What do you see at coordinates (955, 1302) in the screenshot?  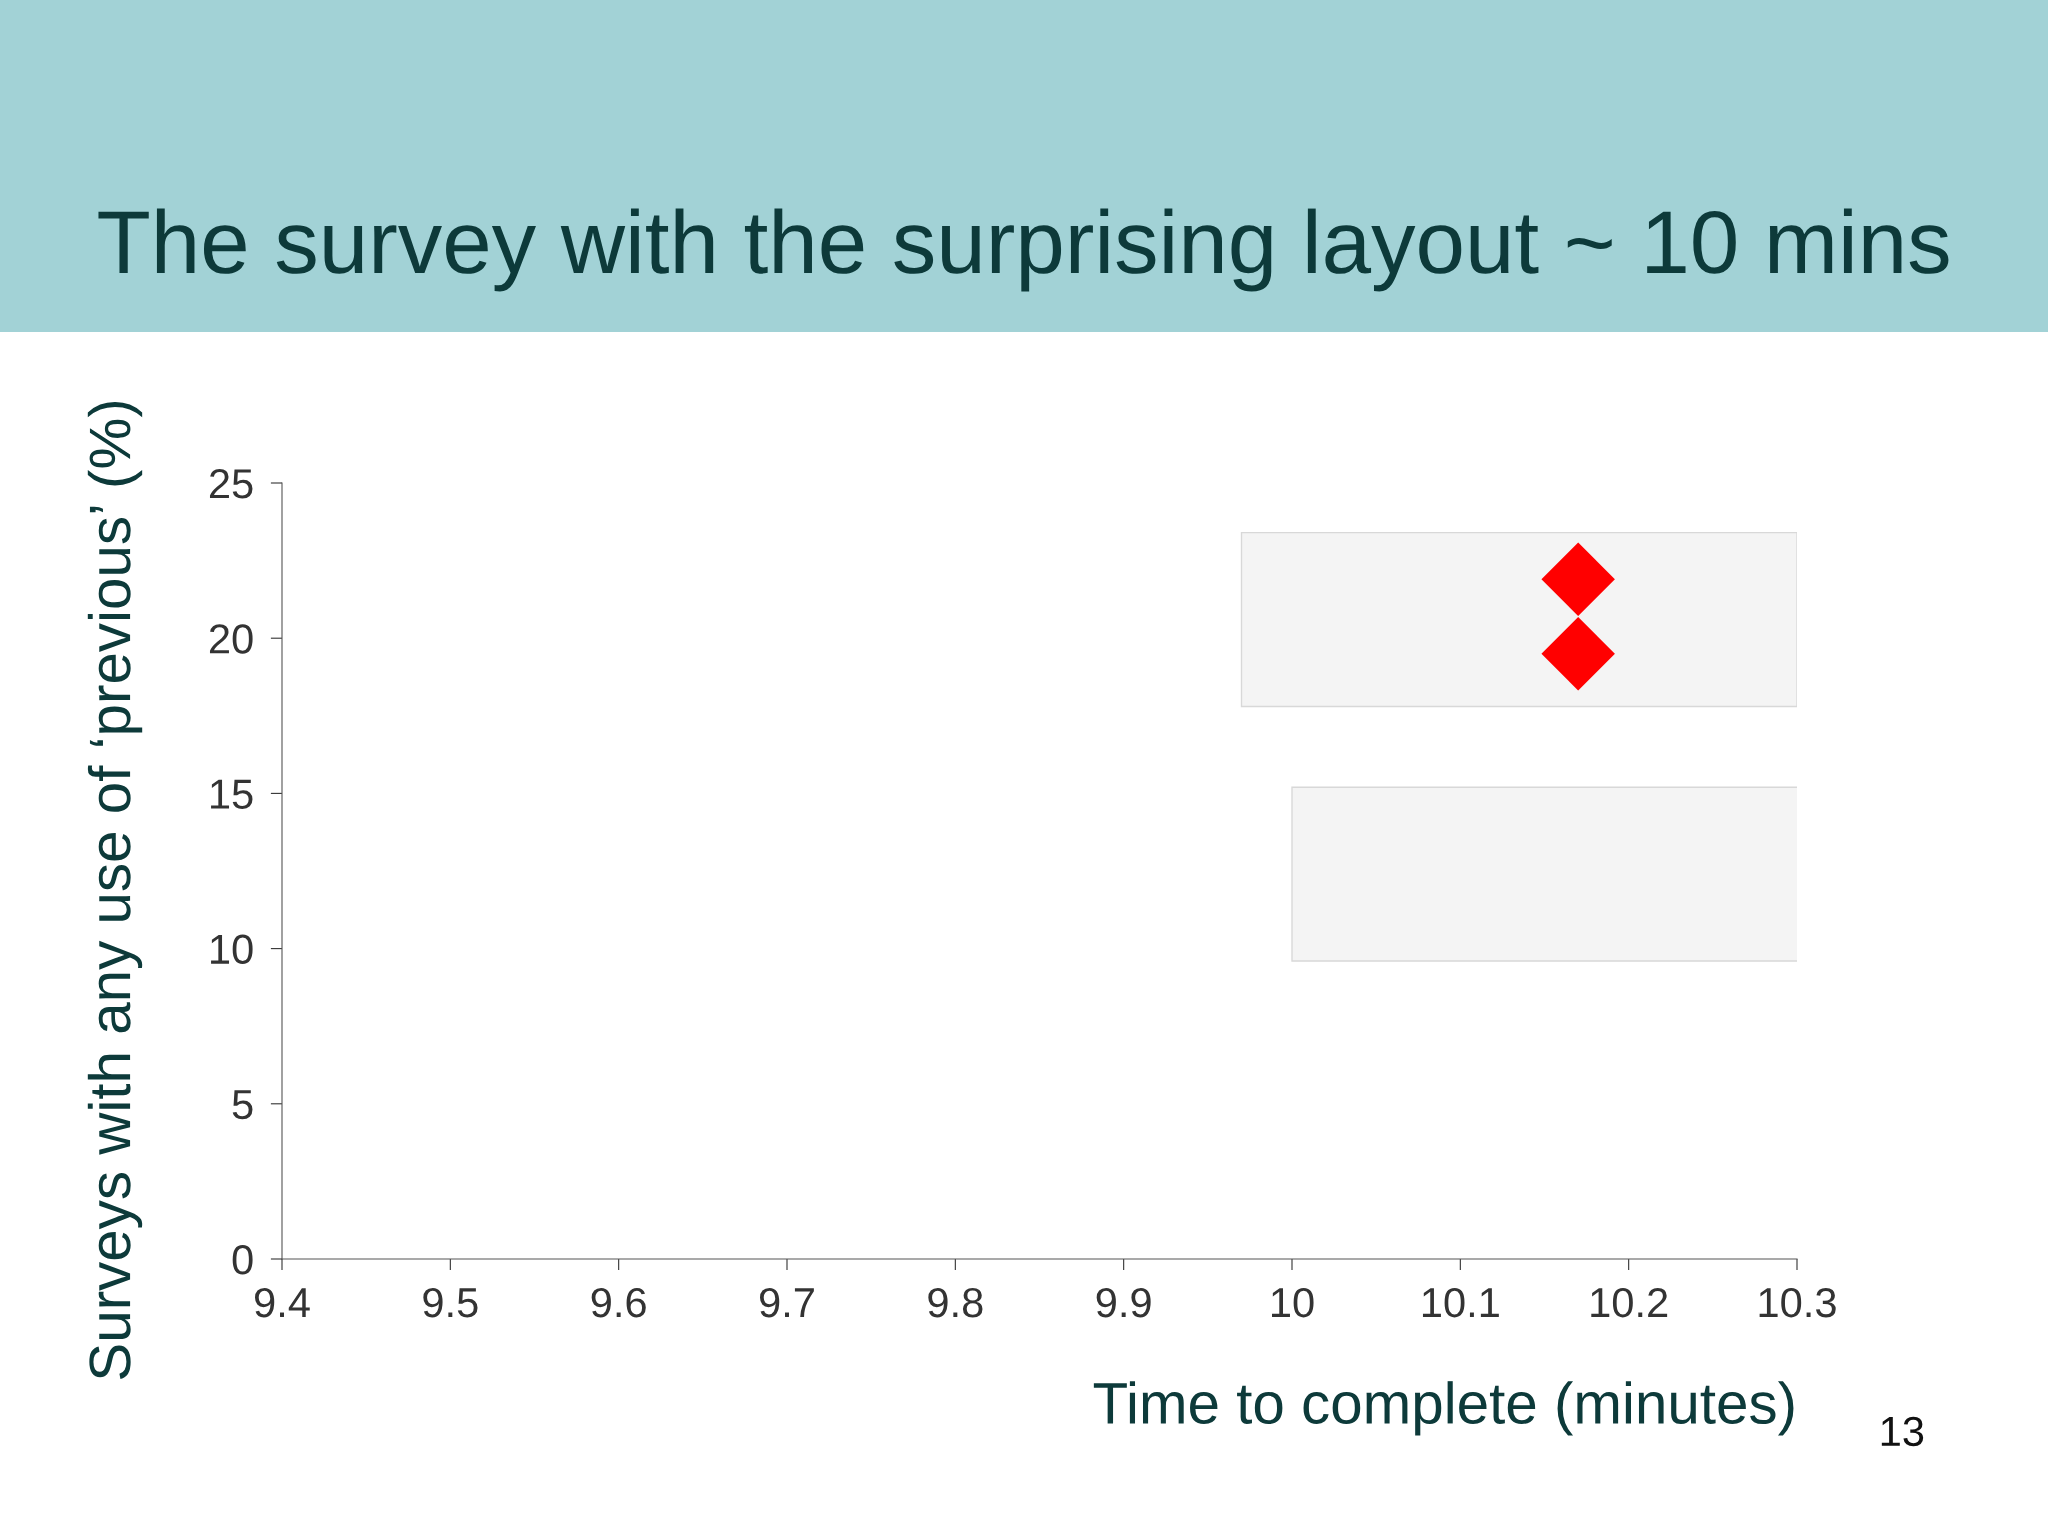 I see `x-tick-label: 9.8` at bounding box center [955, 1302].